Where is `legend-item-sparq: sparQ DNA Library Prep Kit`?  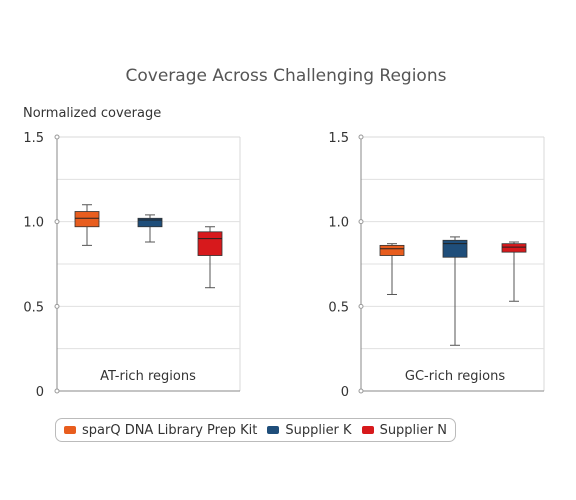
legend-item-sparq: sparQ DNA Library Prep Kit is located at coordinates (160, 430).